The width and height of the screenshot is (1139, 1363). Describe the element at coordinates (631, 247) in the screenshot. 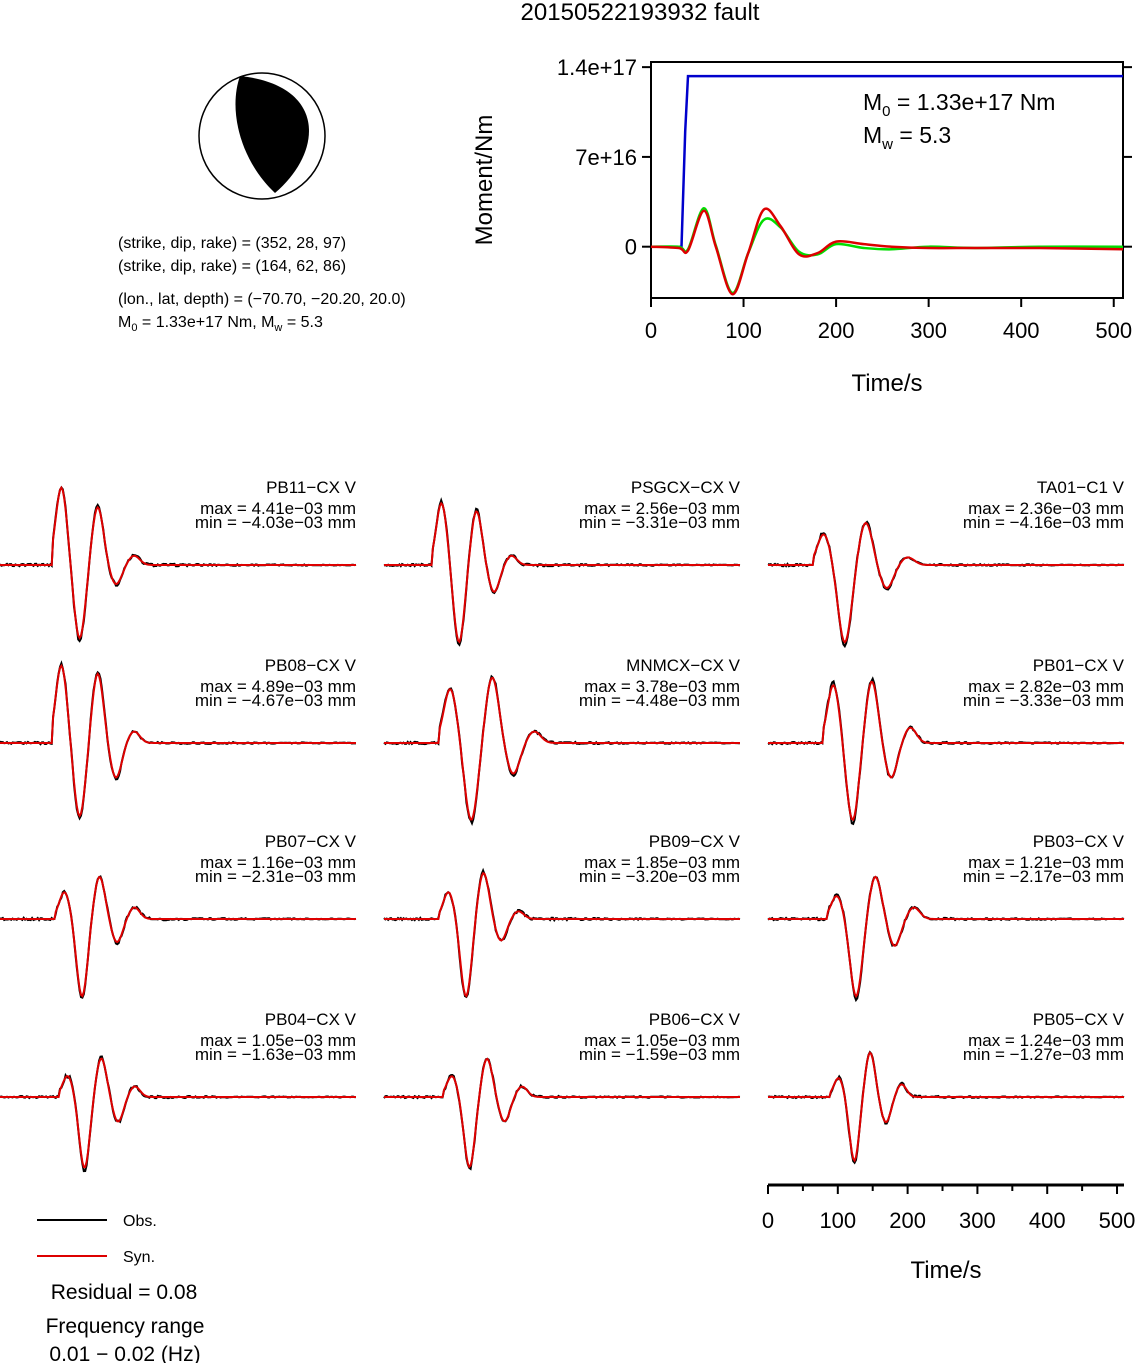

I see `moment-ytick-label: 0` at that location.